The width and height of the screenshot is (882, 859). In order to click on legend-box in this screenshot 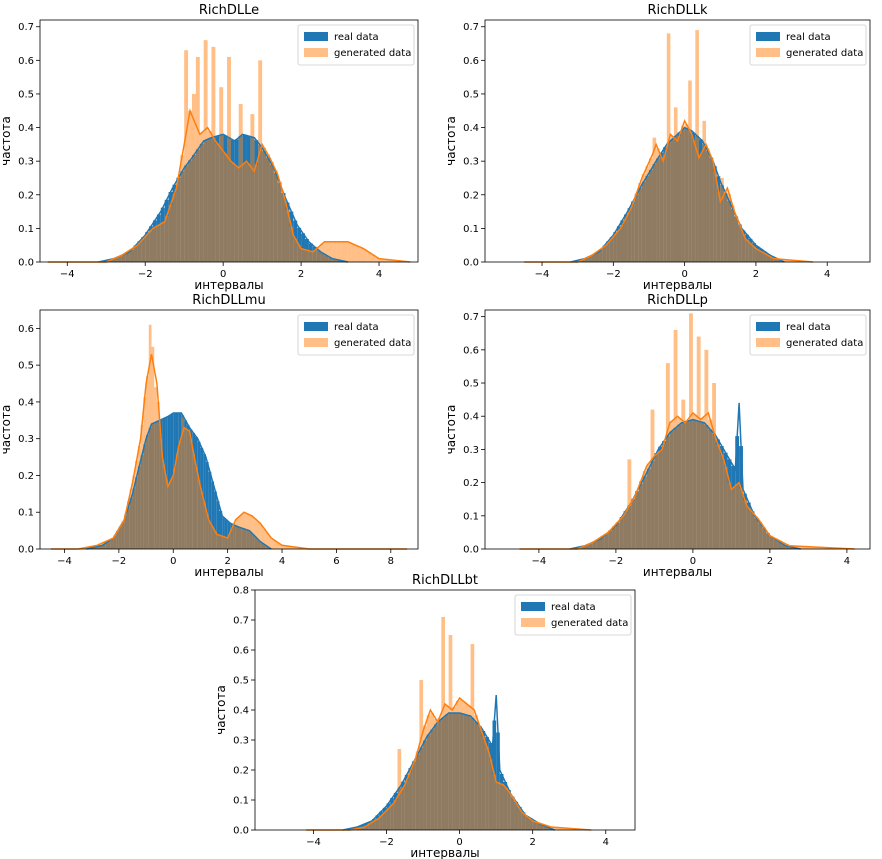, I will do `click(573, 615)`.